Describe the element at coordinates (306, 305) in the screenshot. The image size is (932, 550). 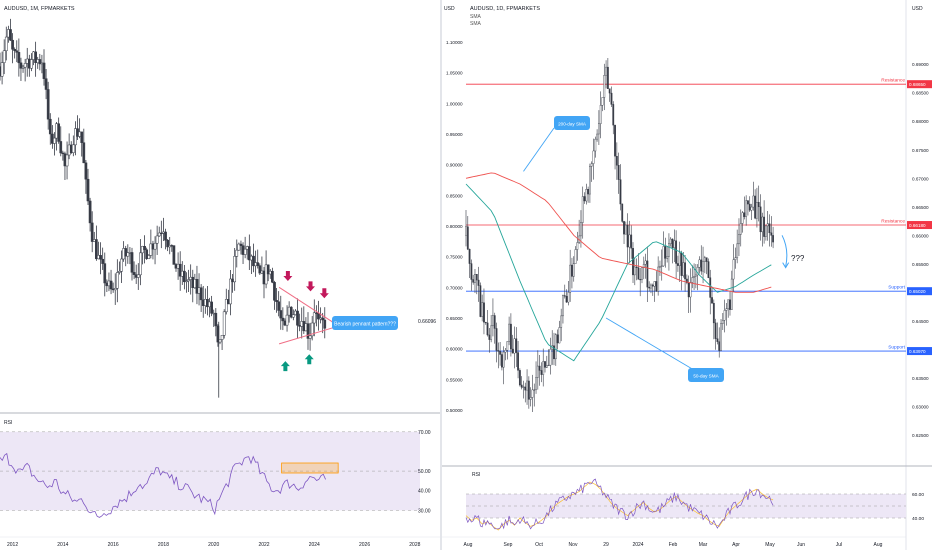
I see `pennant-upper-line` at that location.